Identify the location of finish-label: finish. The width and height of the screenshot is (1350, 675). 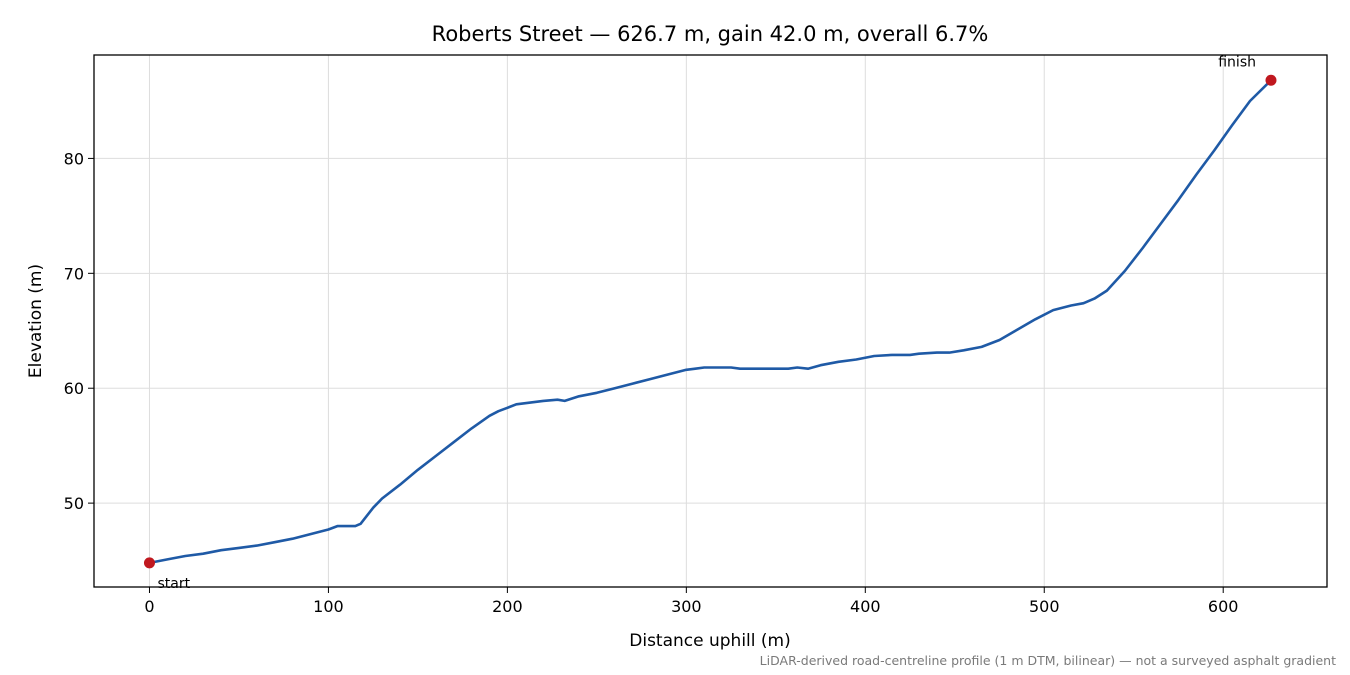
(1237, 62).